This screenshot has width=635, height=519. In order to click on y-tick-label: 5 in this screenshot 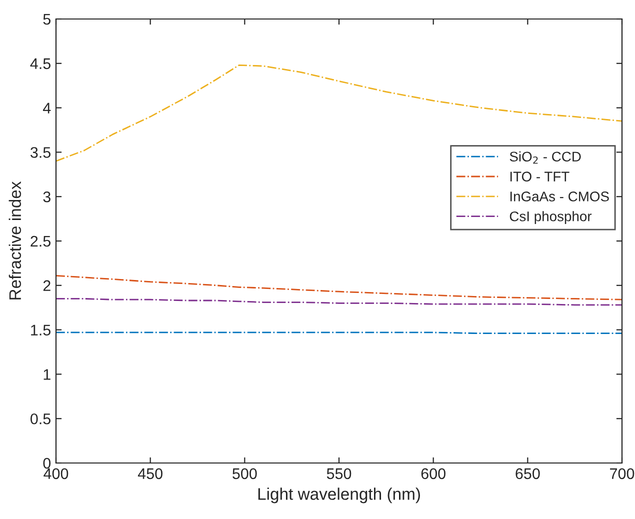, I will do `click(46, 19)`.